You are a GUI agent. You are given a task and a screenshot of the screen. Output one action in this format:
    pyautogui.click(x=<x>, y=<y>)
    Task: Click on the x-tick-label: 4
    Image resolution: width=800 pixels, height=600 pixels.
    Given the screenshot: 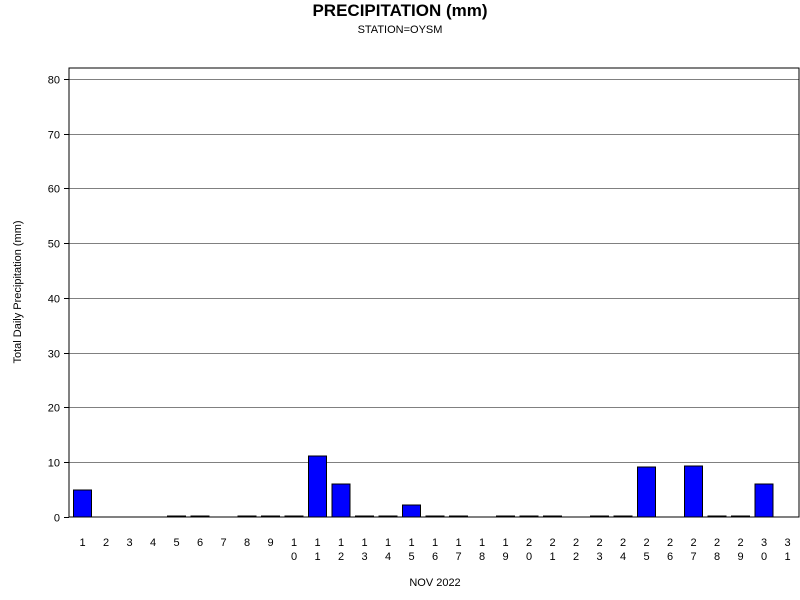 What is the action you would take?
    pyautogui.click(x=153, y=543)
    